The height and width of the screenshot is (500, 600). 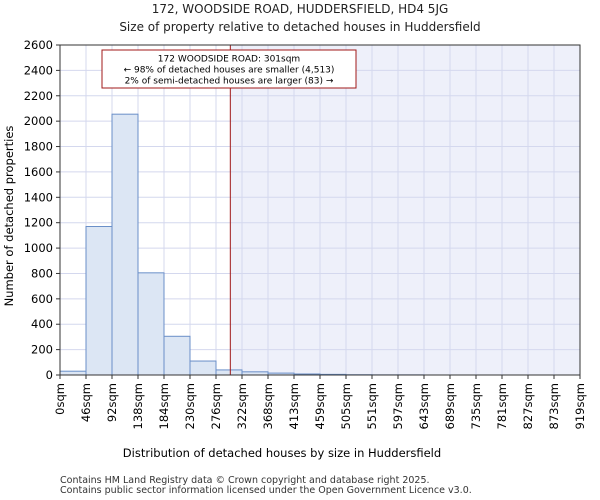 I want to click on x-tick-label: 459sqm, so click(x=320, y=406).